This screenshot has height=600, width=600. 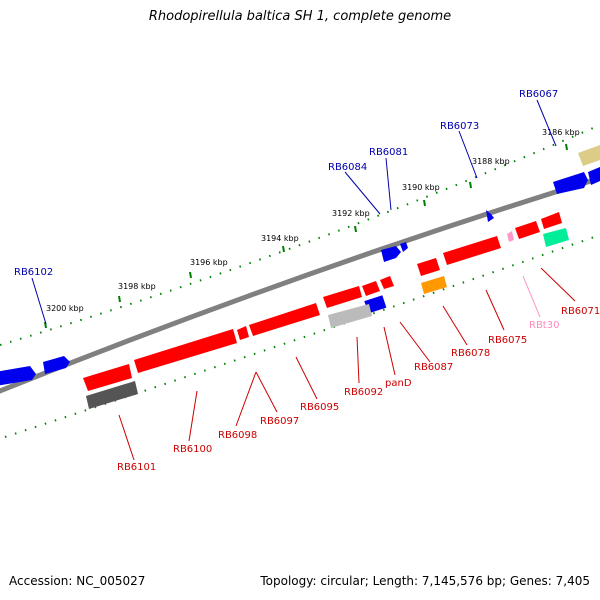 What do you see at coordinates (350, 316) in the screenshot?
I see `feature-light-gray` at bounding box center [350, 316].